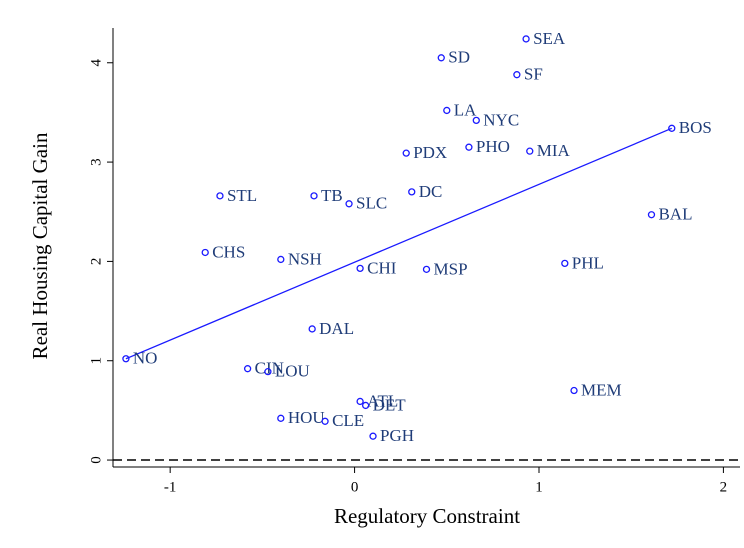 This screenshot has height=548, width=744. I want to click on point-label: NYC, so click(501, 119).